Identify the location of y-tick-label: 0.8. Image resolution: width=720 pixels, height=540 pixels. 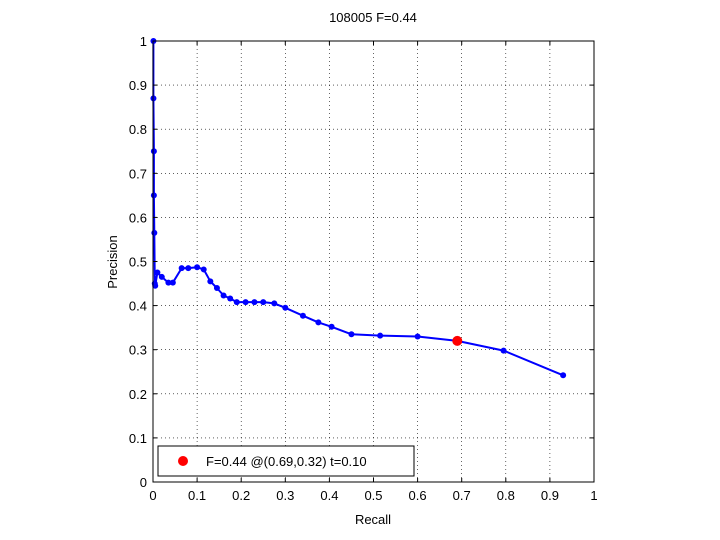
(138, 129).